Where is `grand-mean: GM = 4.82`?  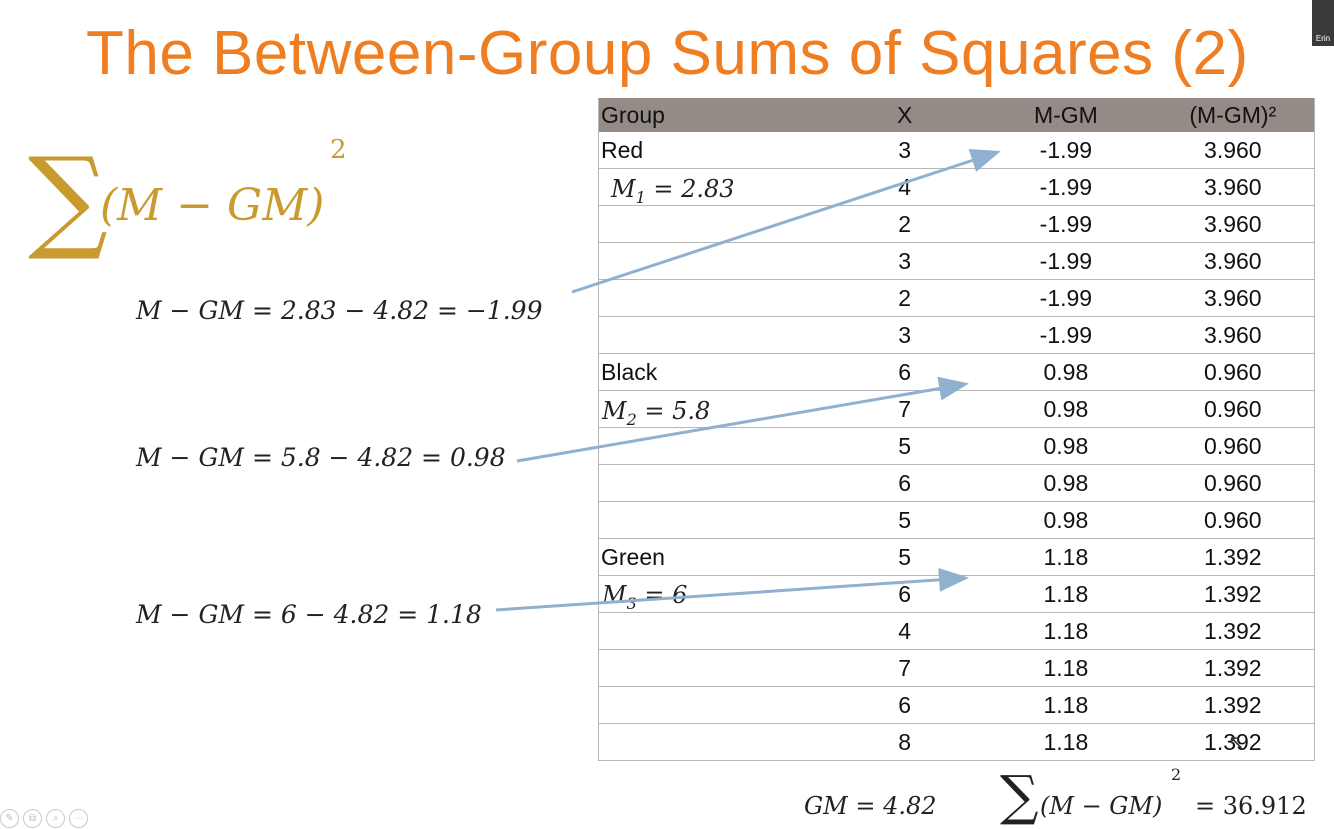 grand-mean: GM = 4.82 is located at coordinates (870, 806).